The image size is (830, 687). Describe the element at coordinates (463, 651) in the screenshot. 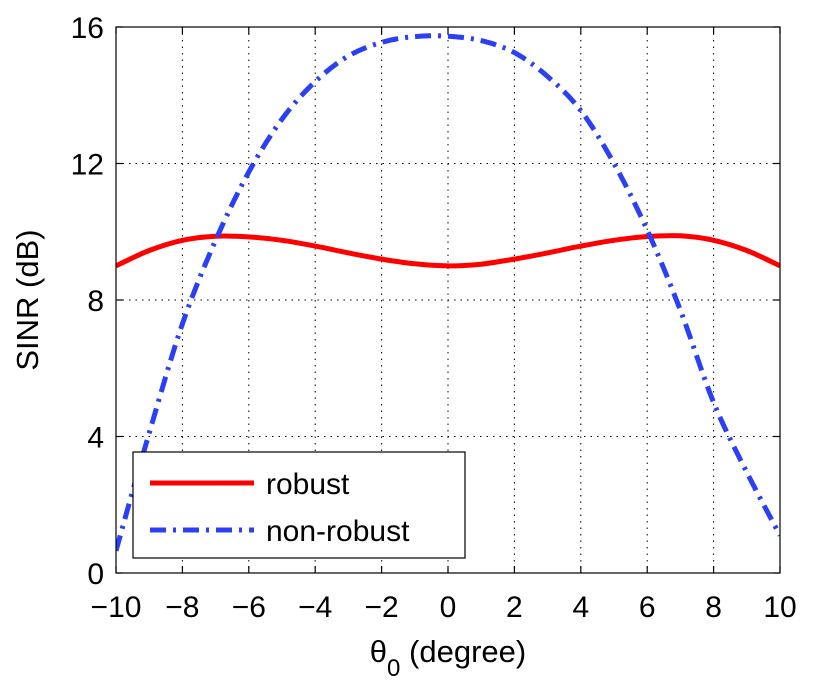

I see `x-axis-label-unit: (degree)` at that location.